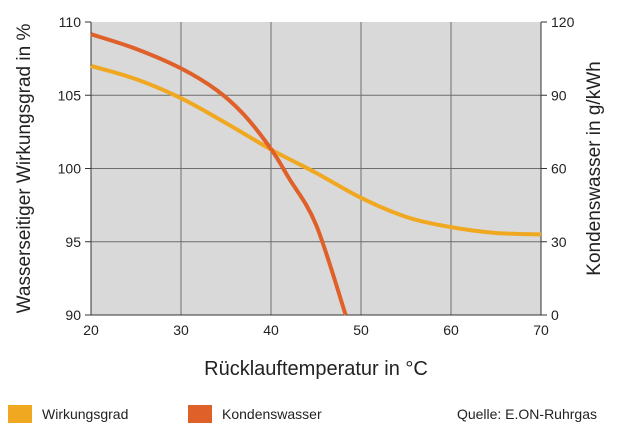 The image size is (617, 433). I want to click on x-tick-label: 40, so click(271, 330).